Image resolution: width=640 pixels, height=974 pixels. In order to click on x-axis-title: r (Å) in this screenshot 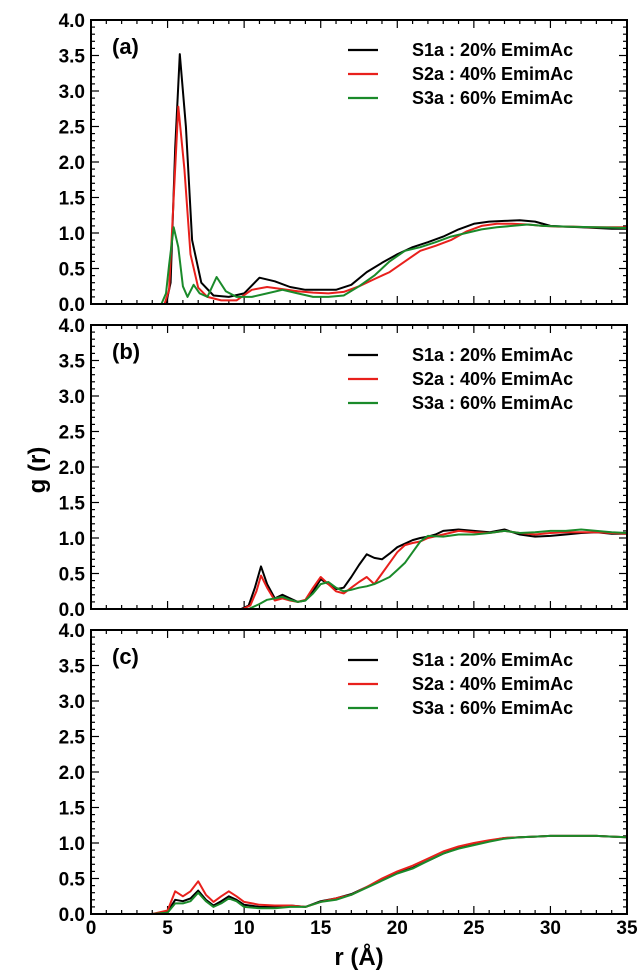, I will do `click(358, 957)`.